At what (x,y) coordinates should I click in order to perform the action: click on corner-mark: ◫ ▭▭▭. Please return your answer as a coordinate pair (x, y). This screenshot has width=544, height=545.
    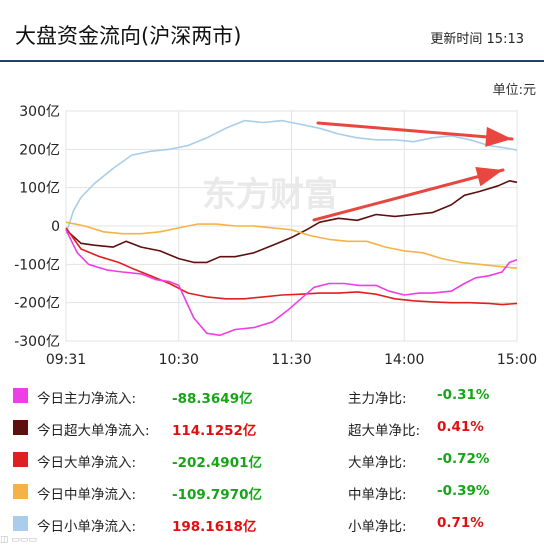
    Looking at the image, I should click on (18, 540).